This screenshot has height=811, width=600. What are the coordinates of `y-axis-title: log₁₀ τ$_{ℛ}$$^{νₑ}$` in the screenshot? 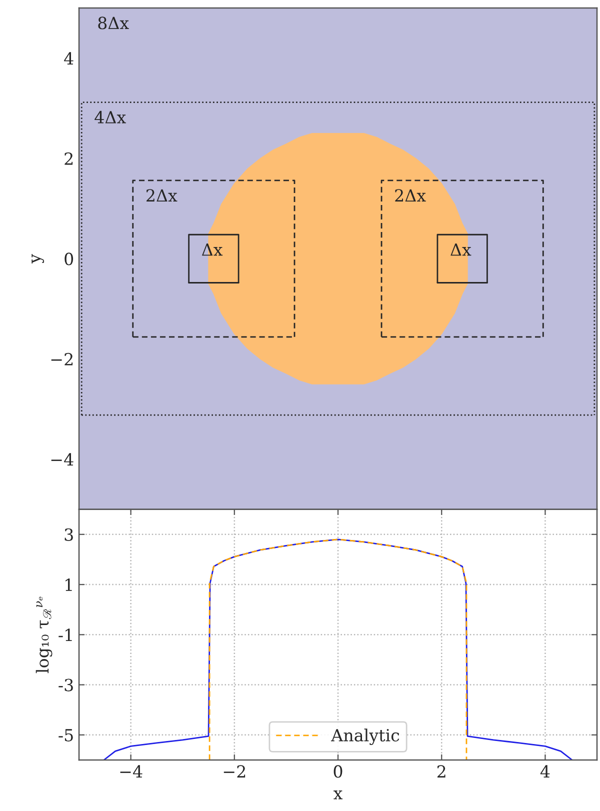 It's located at (44, 635).